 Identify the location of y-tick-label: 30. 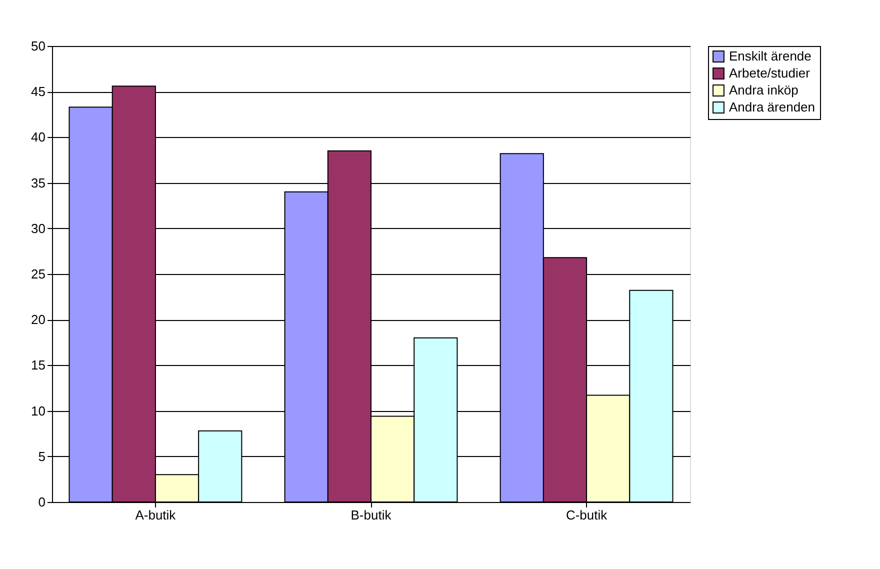
(38, 228).